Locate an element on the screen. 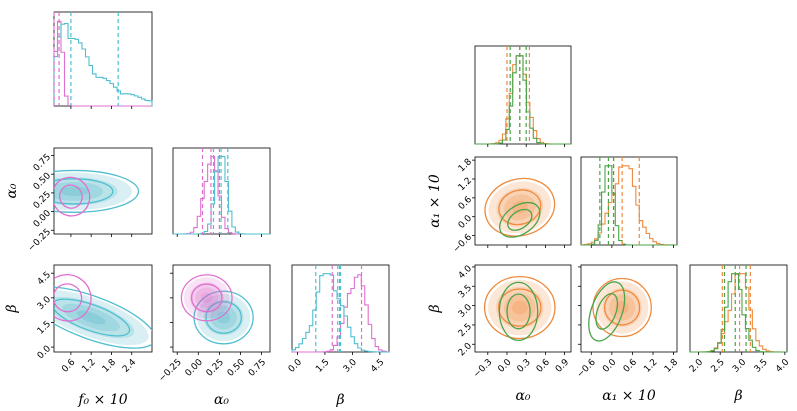 The width and height of the screenshot is (797, 411). lp-b-f0-ytick-label: 0.0 is located at coordinates (44, 352).